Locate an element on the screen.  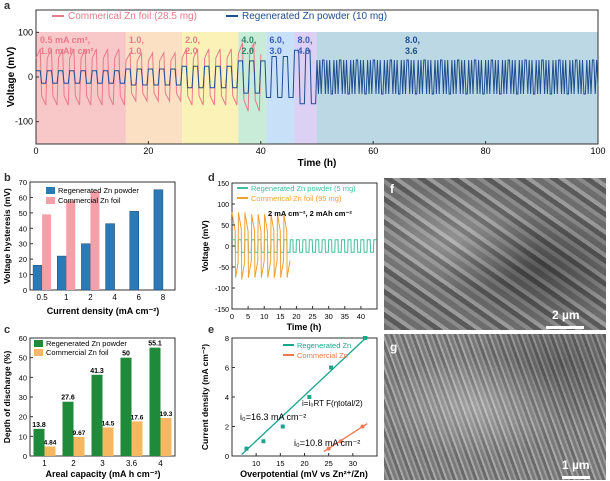
panel-c-value-label-comm: 17.6 is located at coordinates (137, 417).